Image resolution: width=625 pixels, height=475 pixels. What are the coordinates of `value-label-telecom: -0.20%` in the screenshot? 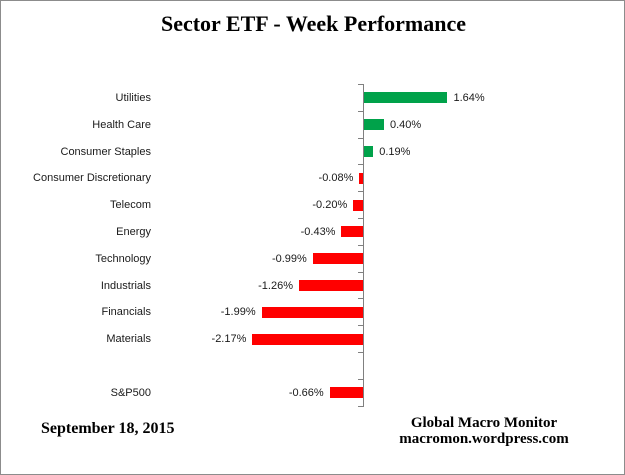 It's located at (330, 205).